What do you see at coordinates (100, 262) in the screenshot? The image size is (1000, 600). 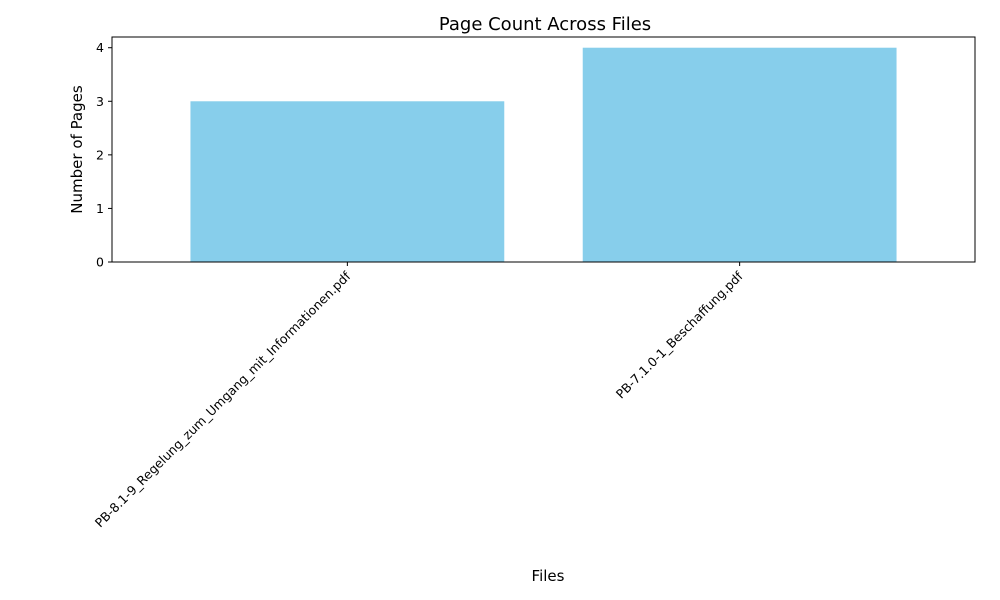 I see `y-tick-label: 0` at bounding box center [100, 262].